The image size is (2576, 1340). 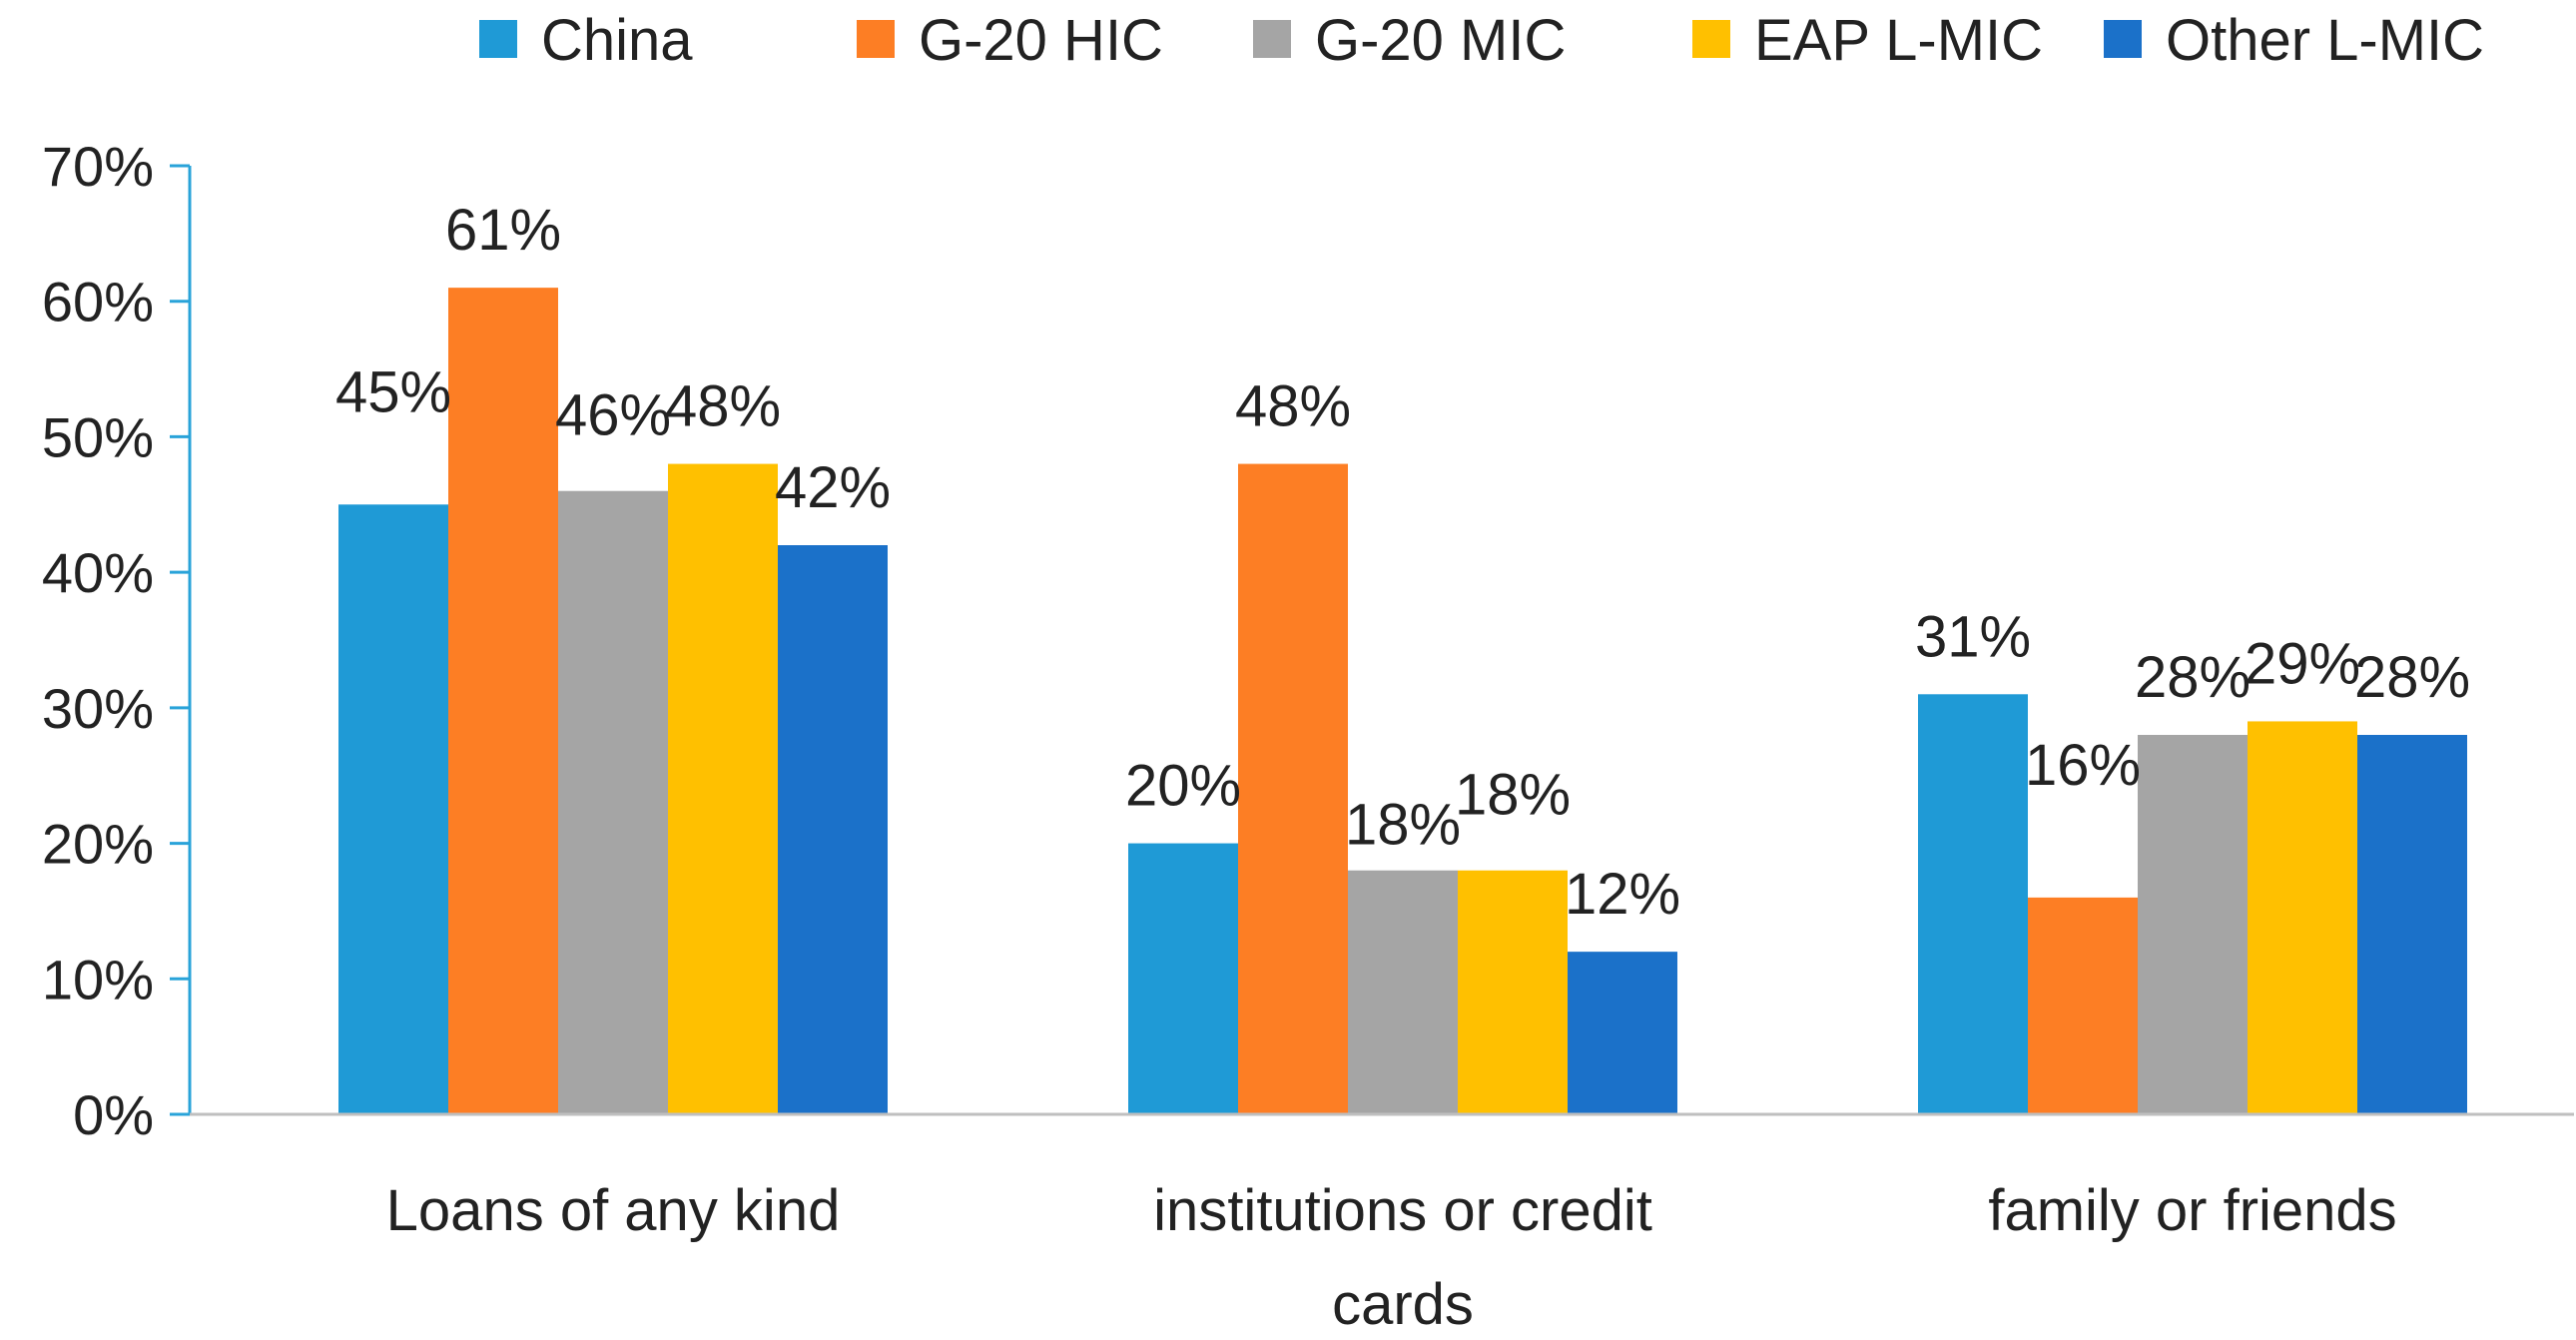 I want to click on legend-item: G-20 HIC, so click(x=1010, y=41).